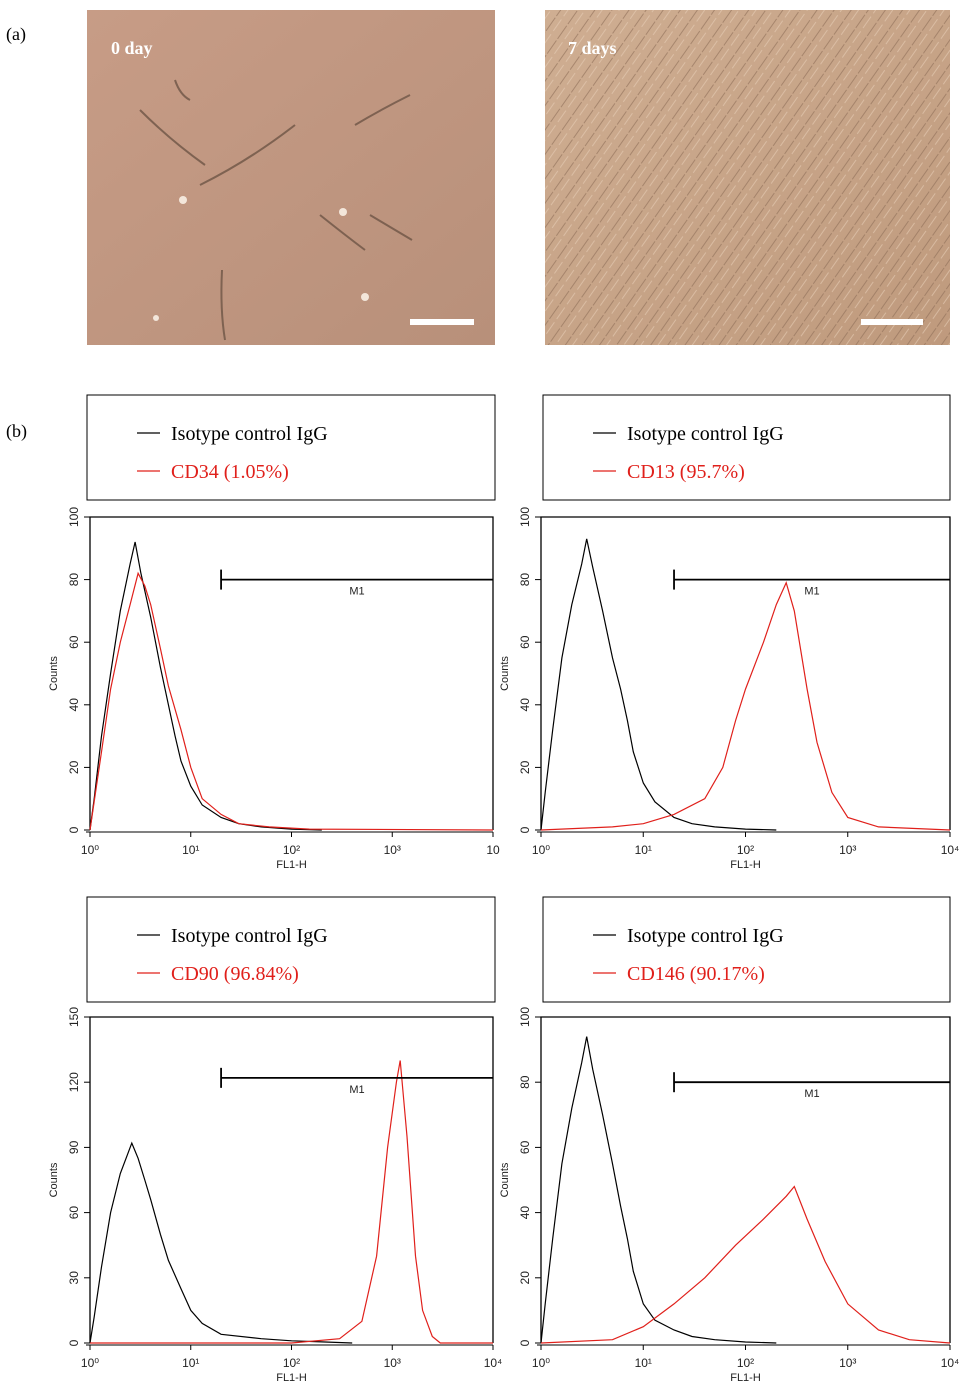 This screenshot has height=1391, width=960. I want to click on y-tick-label: 90, so click(74, 1147).